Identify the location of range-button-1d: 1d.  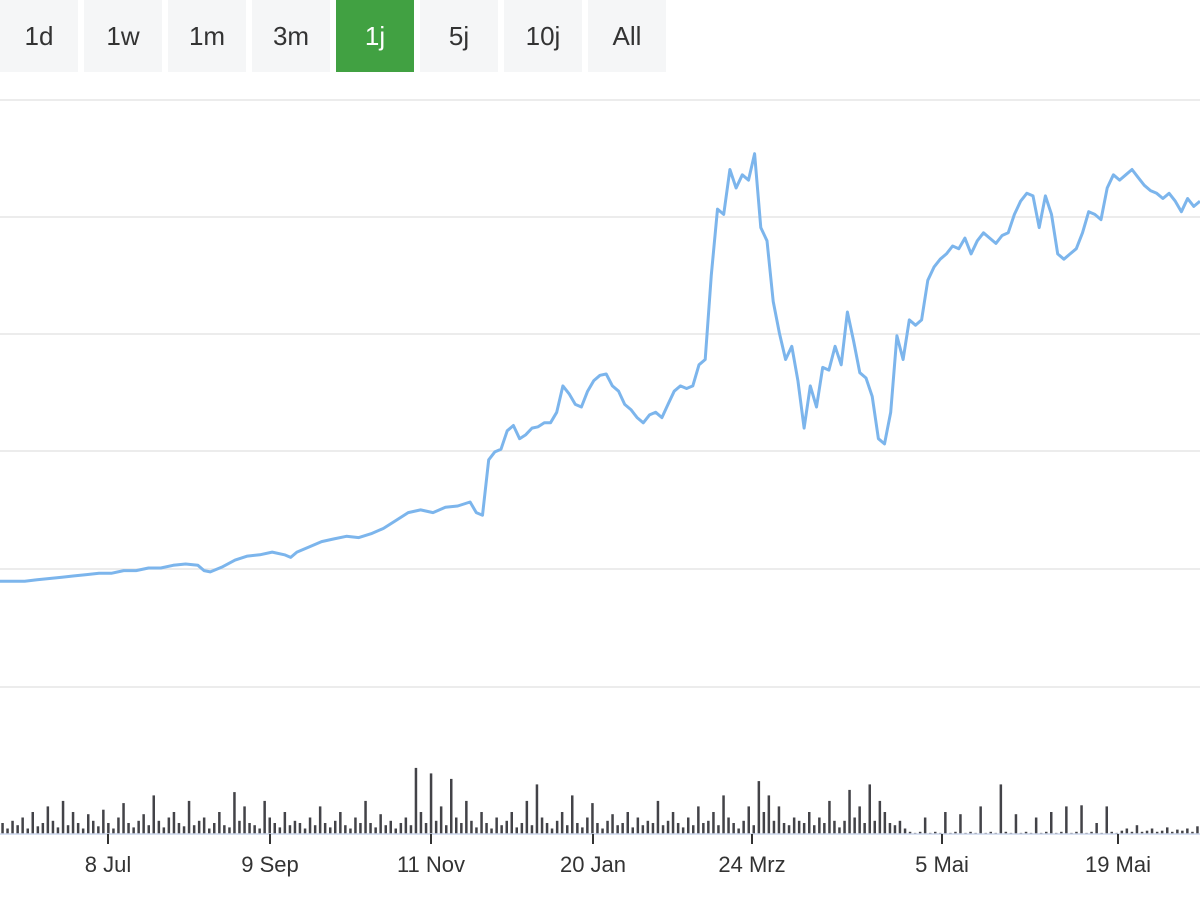
(39, 36).